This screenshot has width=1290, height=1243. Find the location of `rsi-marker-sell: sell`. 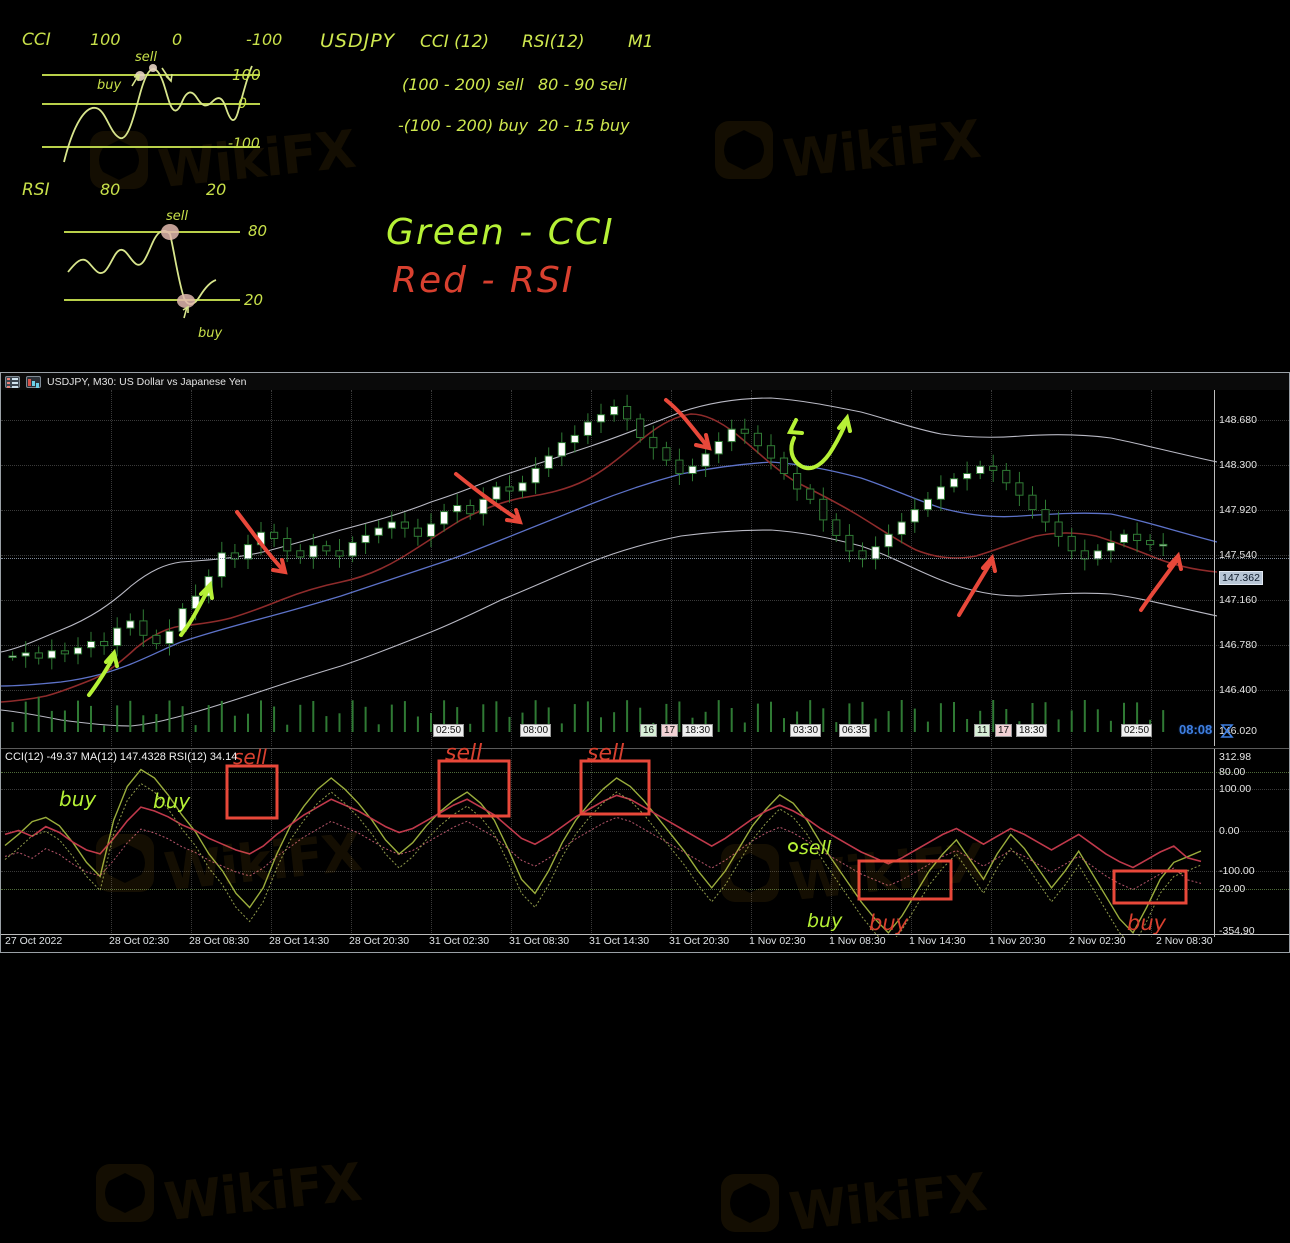

rsi-marker-sell: sell is located at coordinates (177, 216).